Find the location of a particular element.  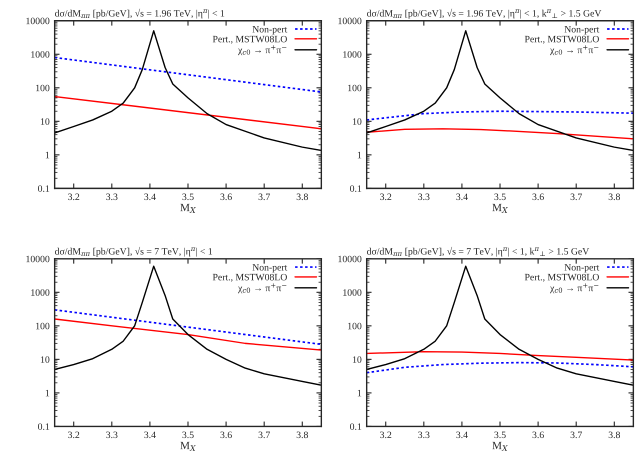

chart-title: dσ/dM$_{ππ}$ [pb/GeV], √s = 7 TeV, |η$^{π}$| < 1, k$^{π}$$_{⊥}$ > 1.5 GeV is located at coordinates (478, 251).